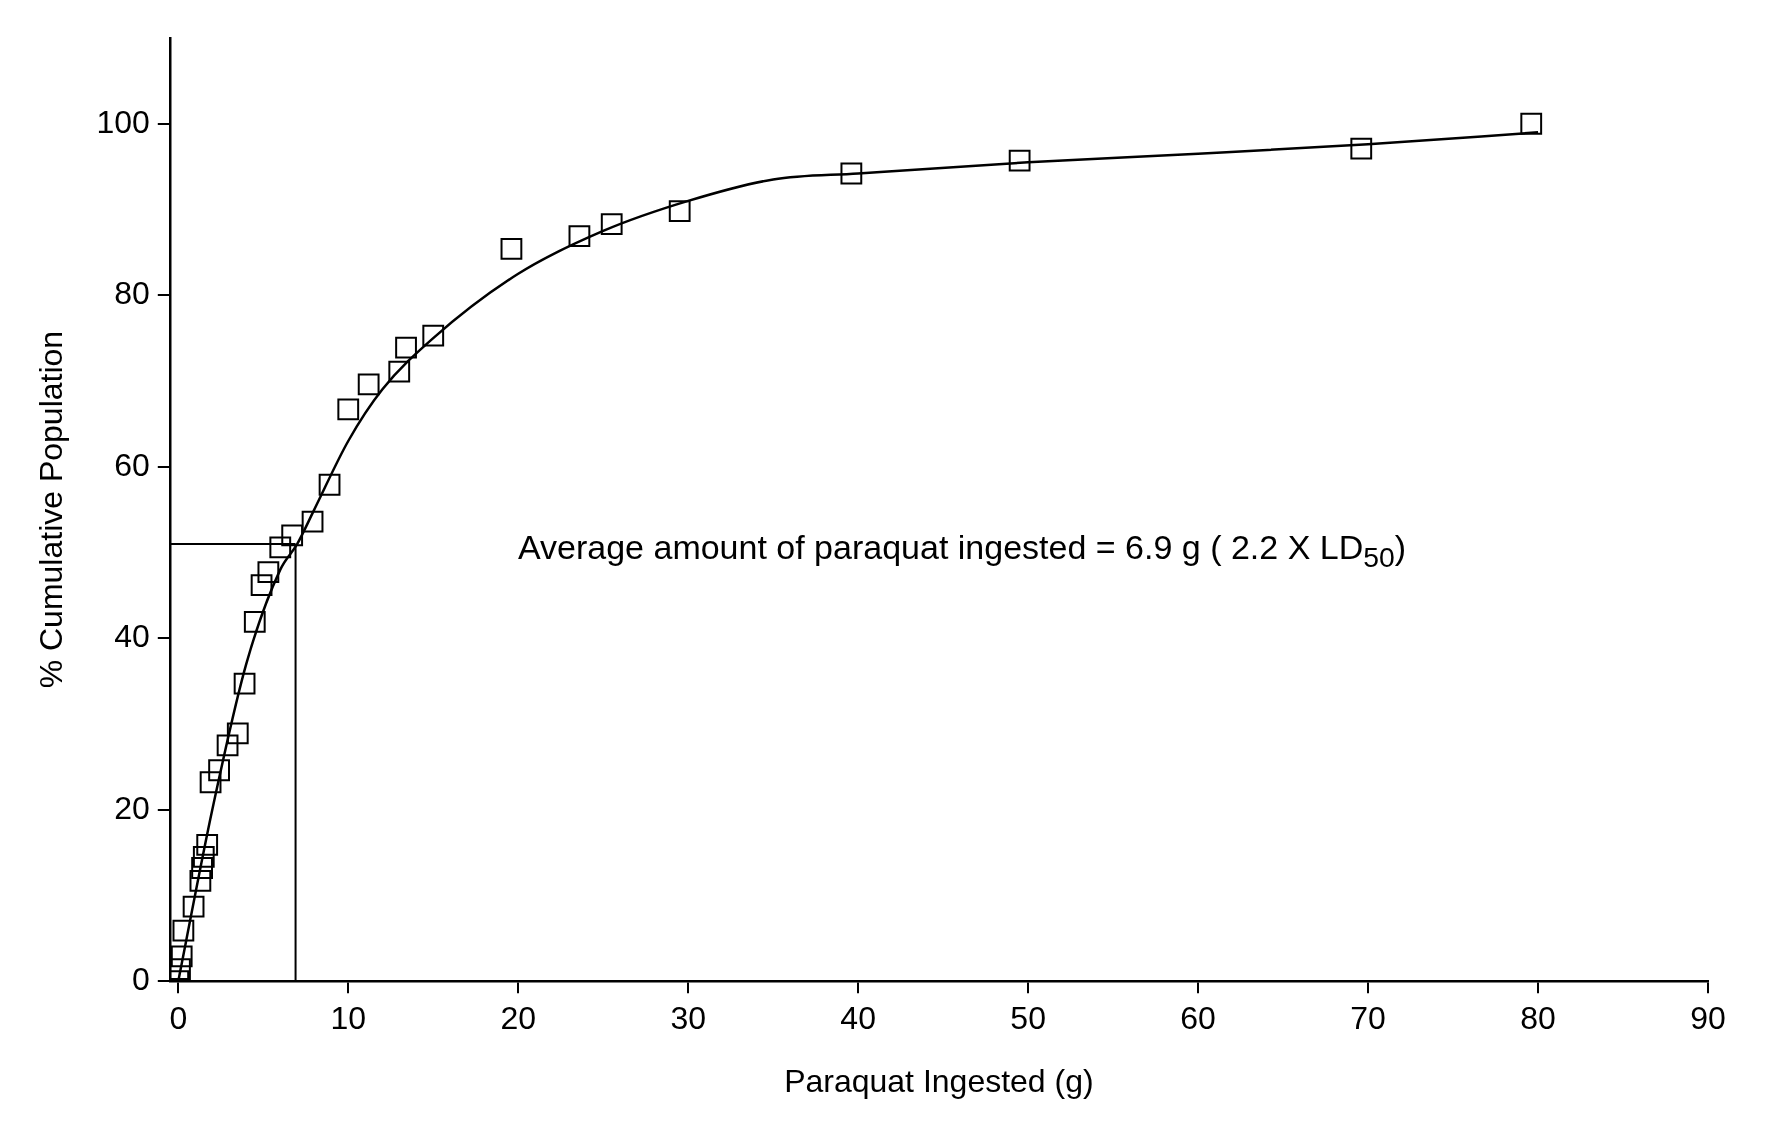 This screenshot has height=1147, width=1785. Describe the element at coordinates (939, 1080) in the screenshot. I see `x-axis-title: Paraquat Ingested (g)` at that location.